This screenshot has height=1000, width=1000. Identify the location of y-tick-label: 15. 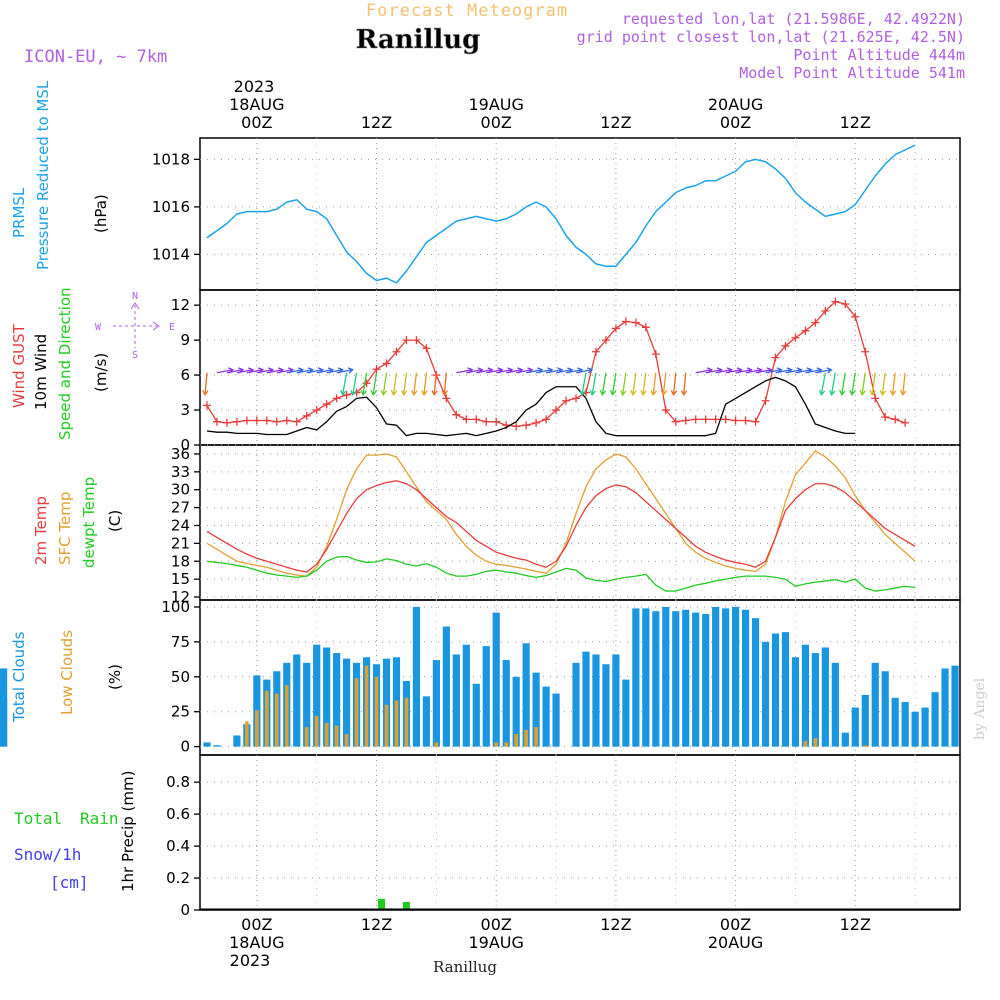
(180, 579).